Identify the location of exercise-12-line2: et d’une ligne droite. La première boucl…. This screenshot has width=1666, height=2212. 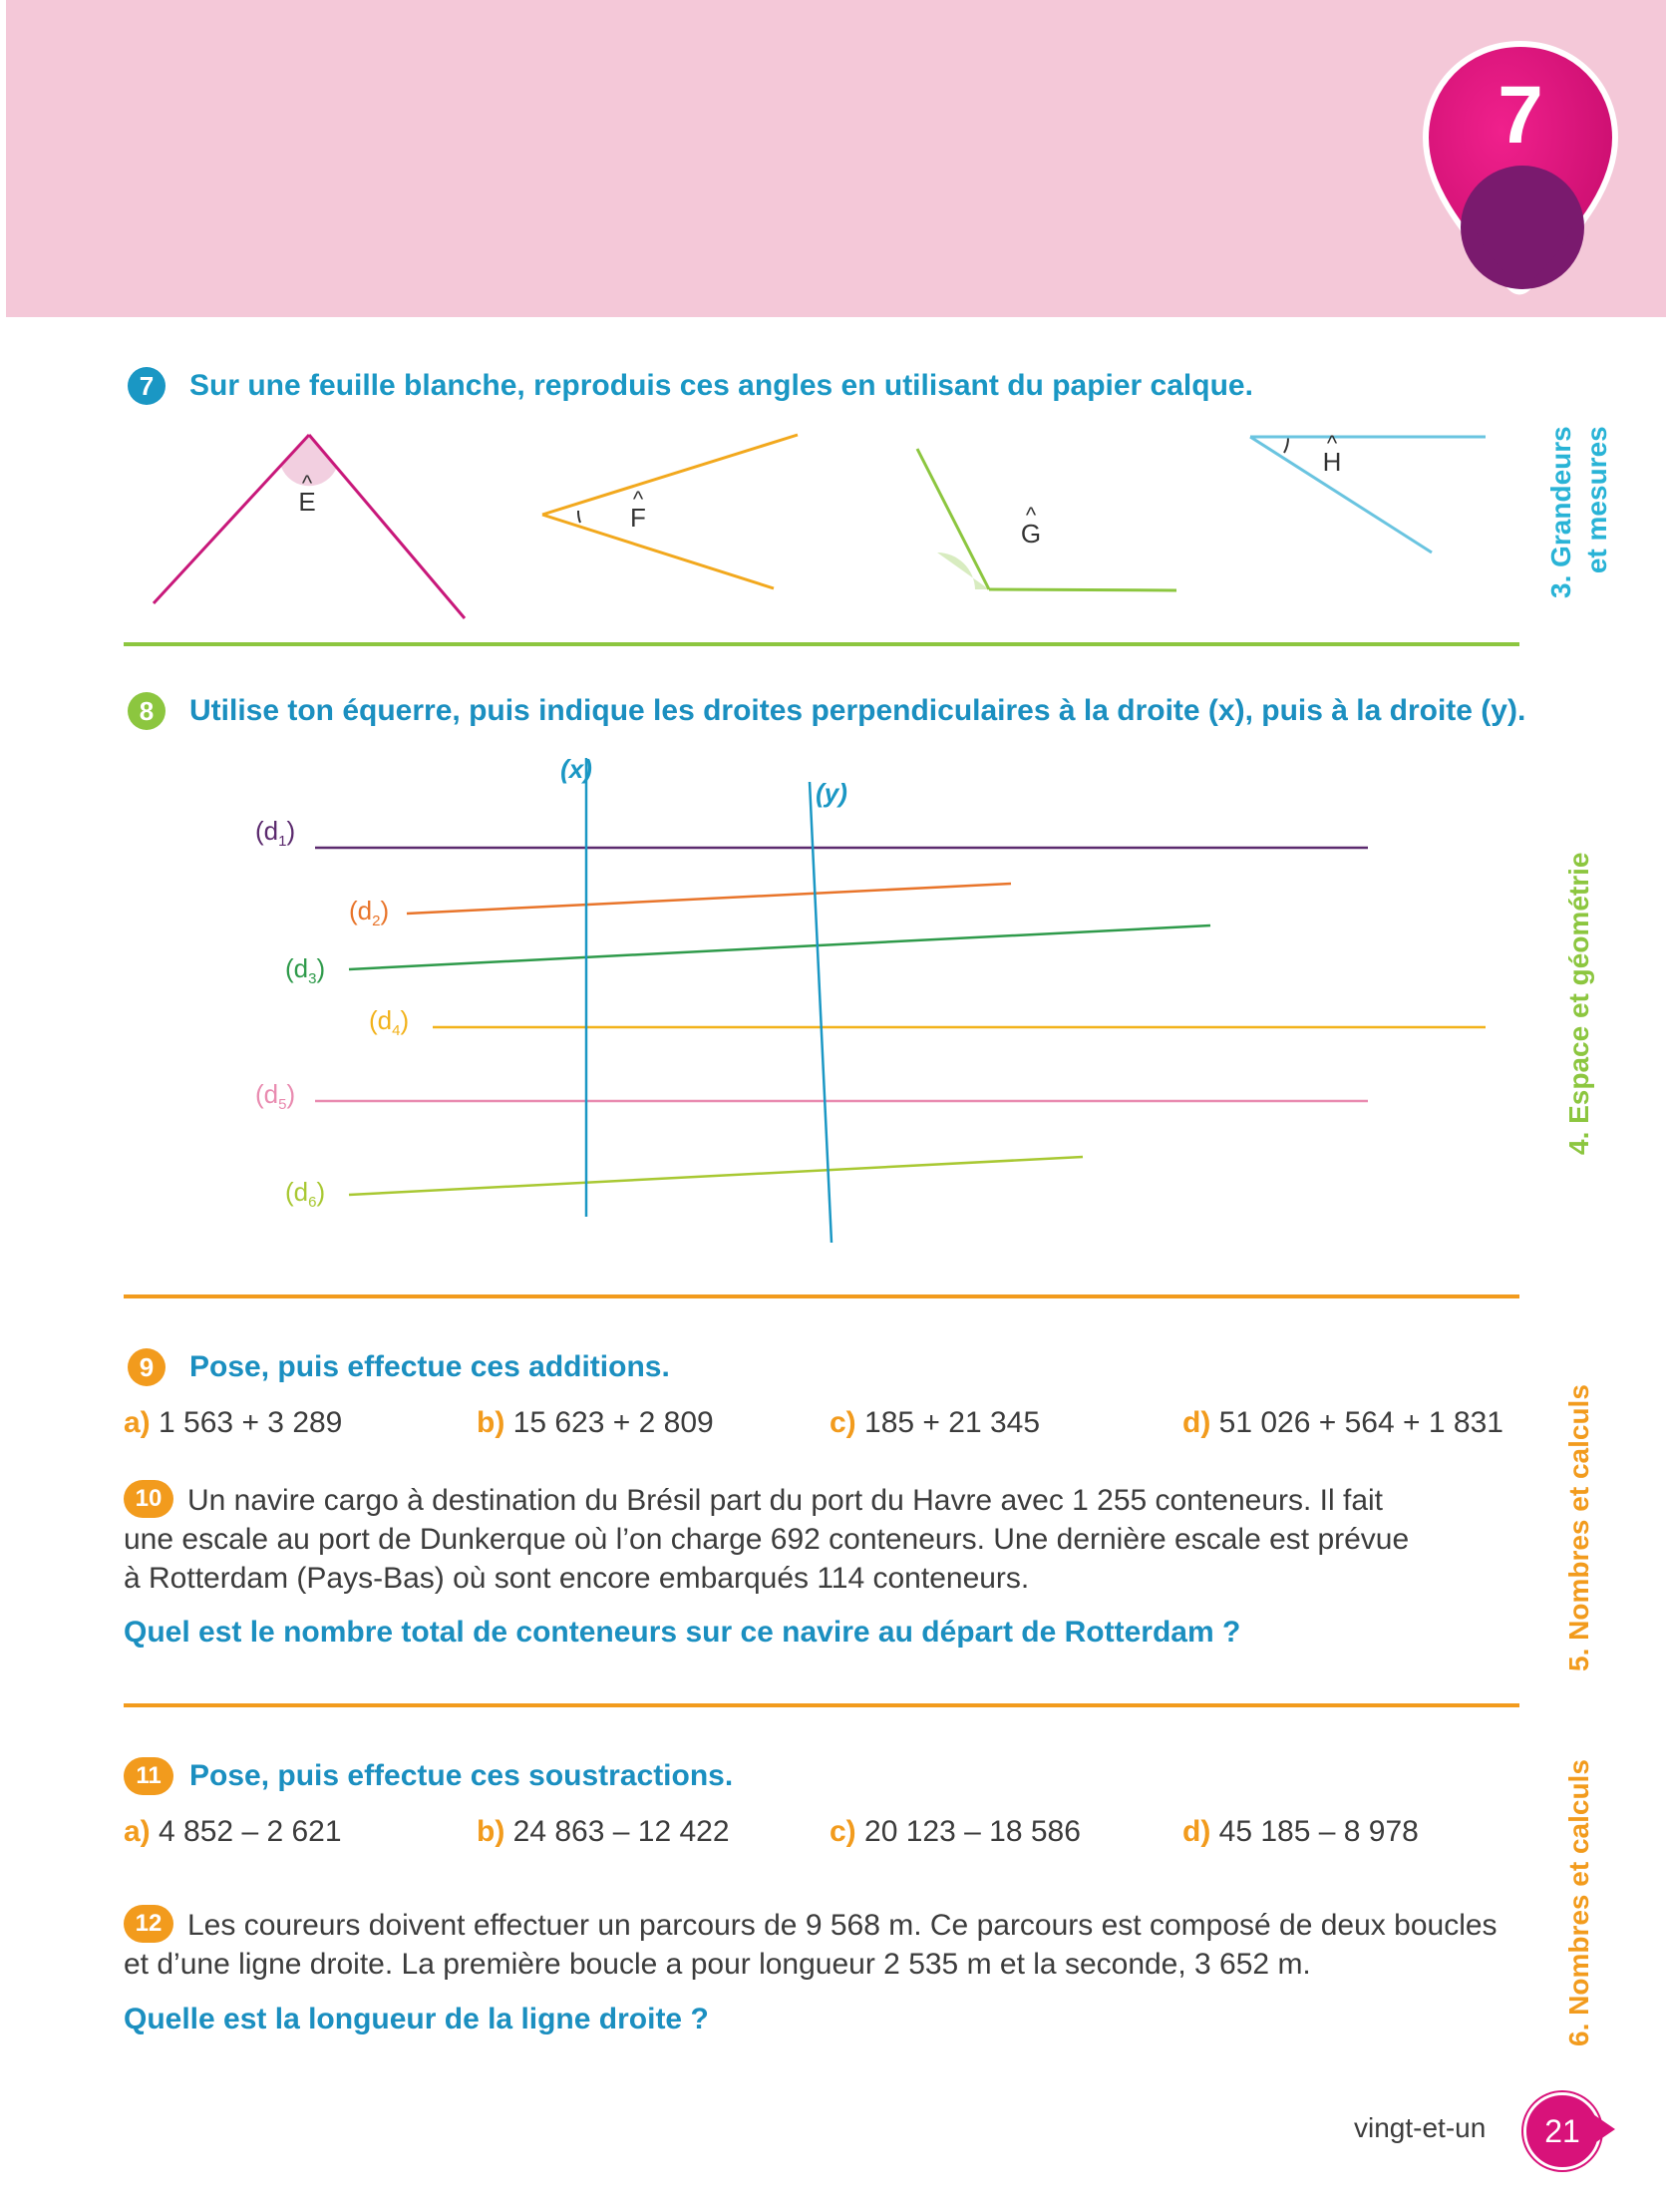
(717, 1964).